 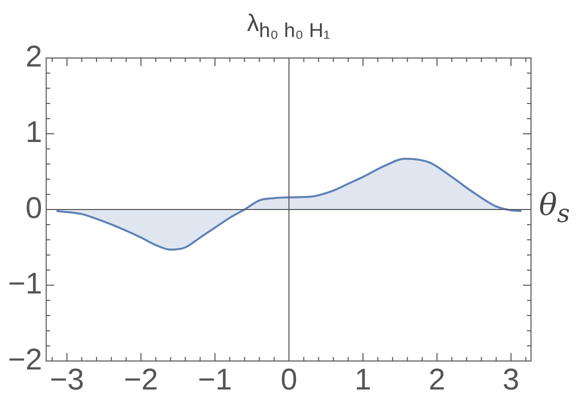 I want to click on y-tick-label: −1, so click(x=25, y=284).